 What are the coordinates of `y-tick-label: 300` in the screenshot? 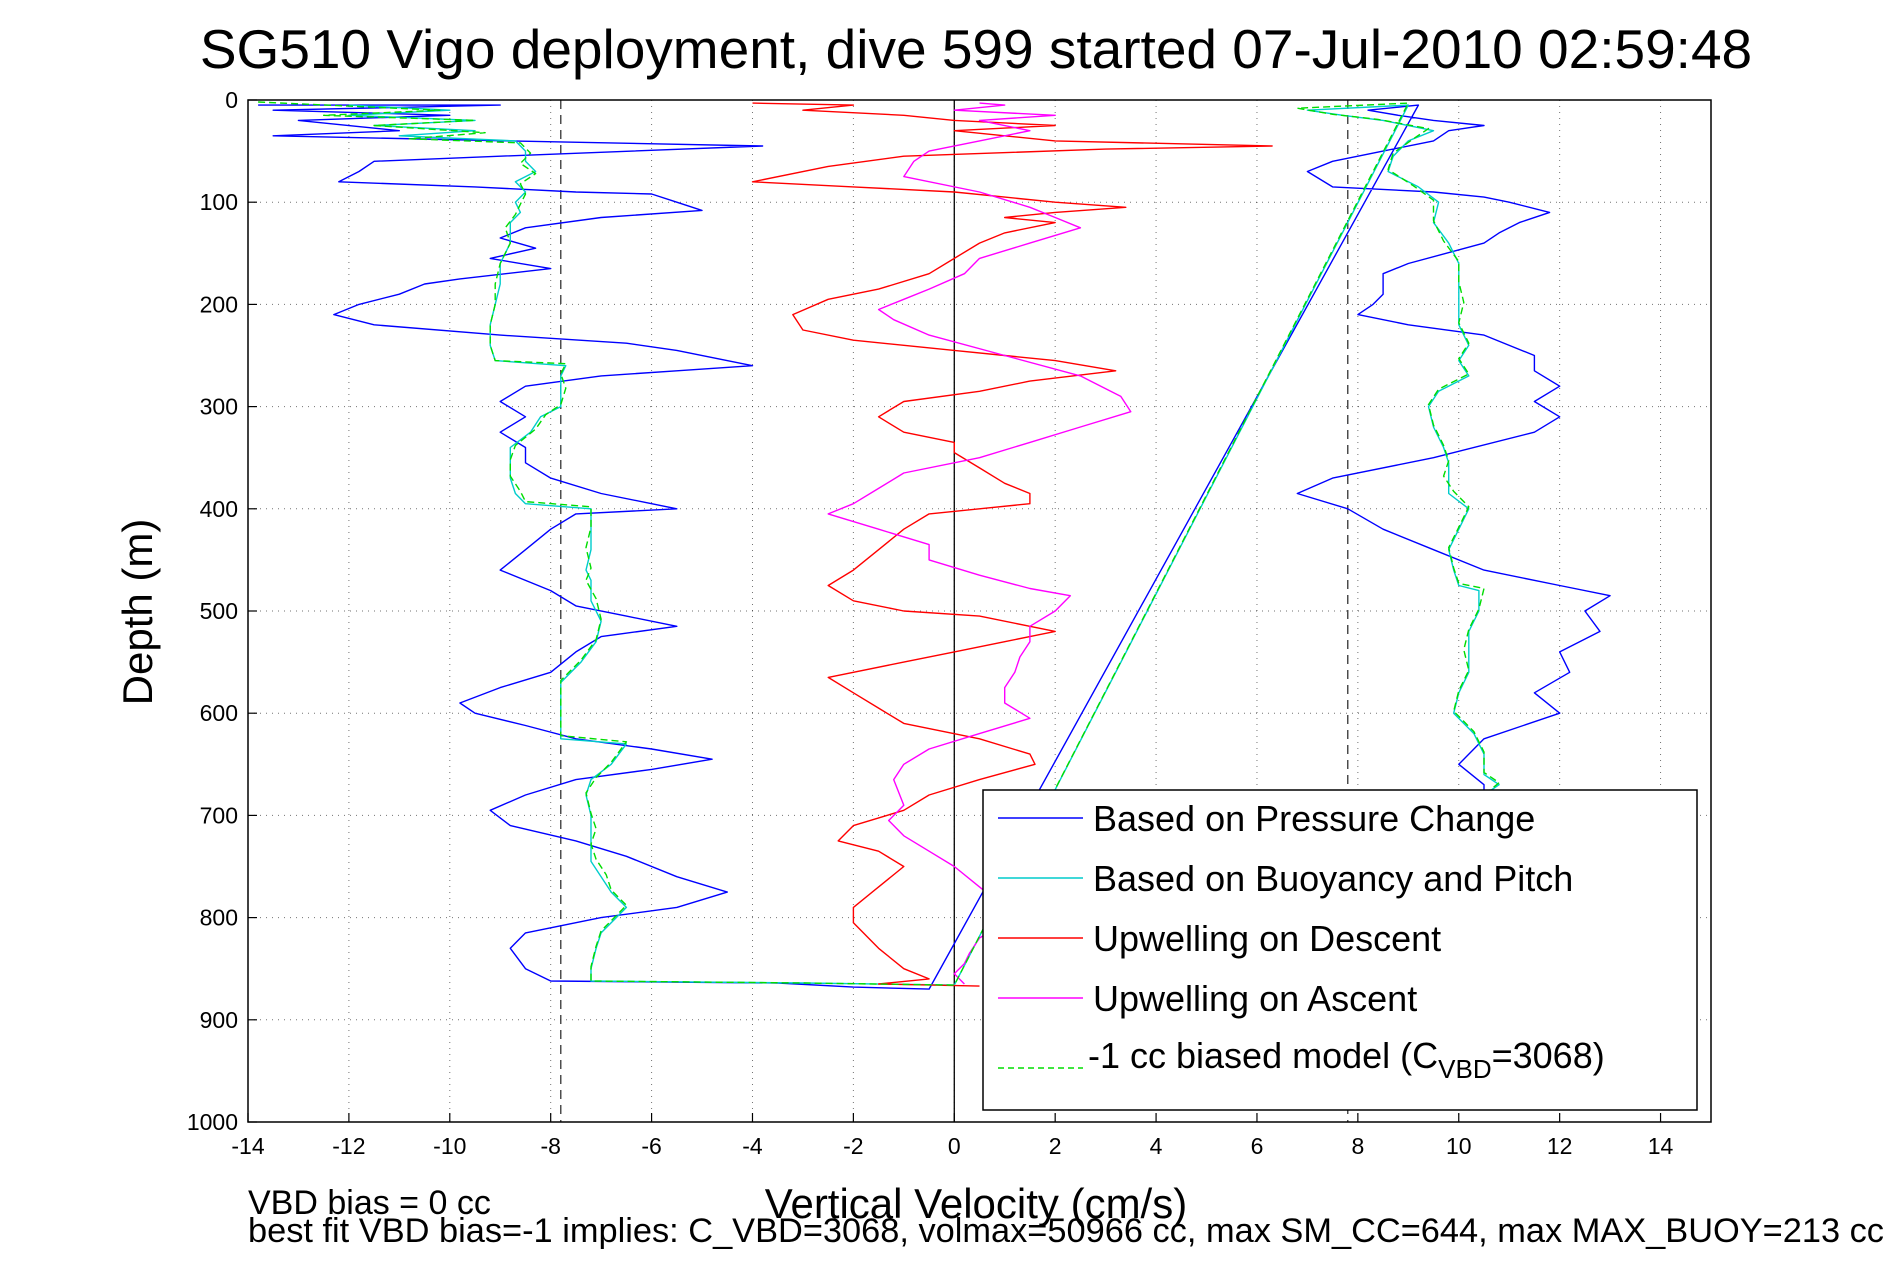 It's located at (219, 407).